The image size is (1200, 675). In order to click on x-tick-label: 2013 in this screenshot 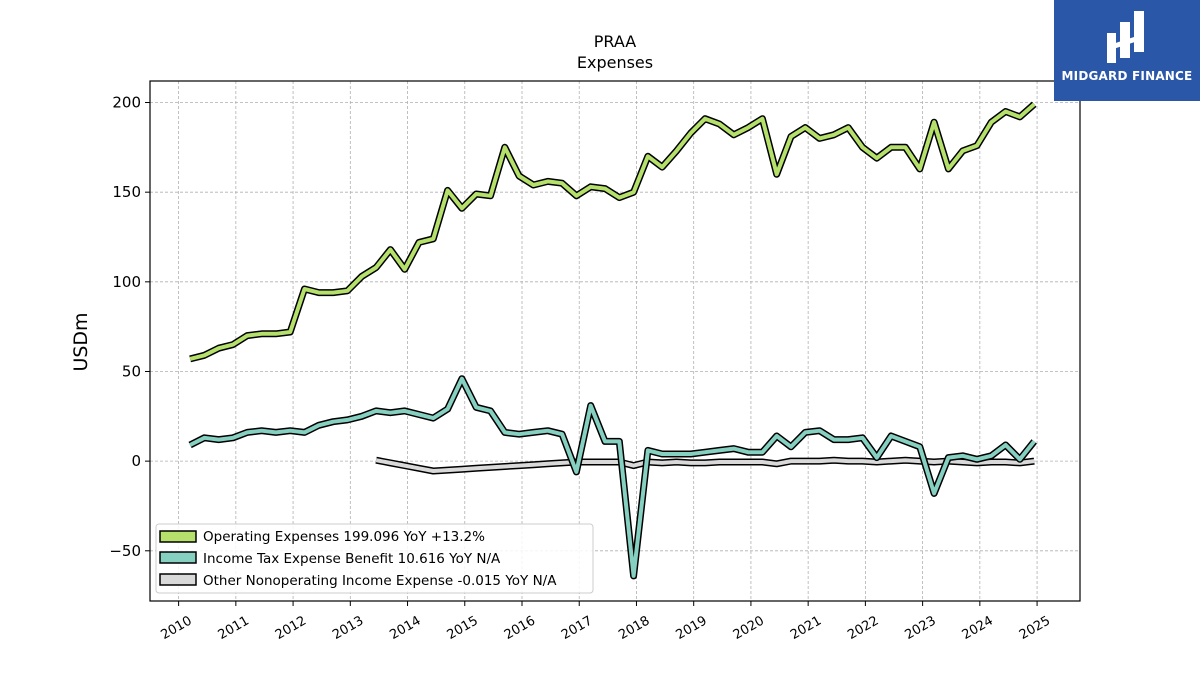, I will do `click(348, 628)`.